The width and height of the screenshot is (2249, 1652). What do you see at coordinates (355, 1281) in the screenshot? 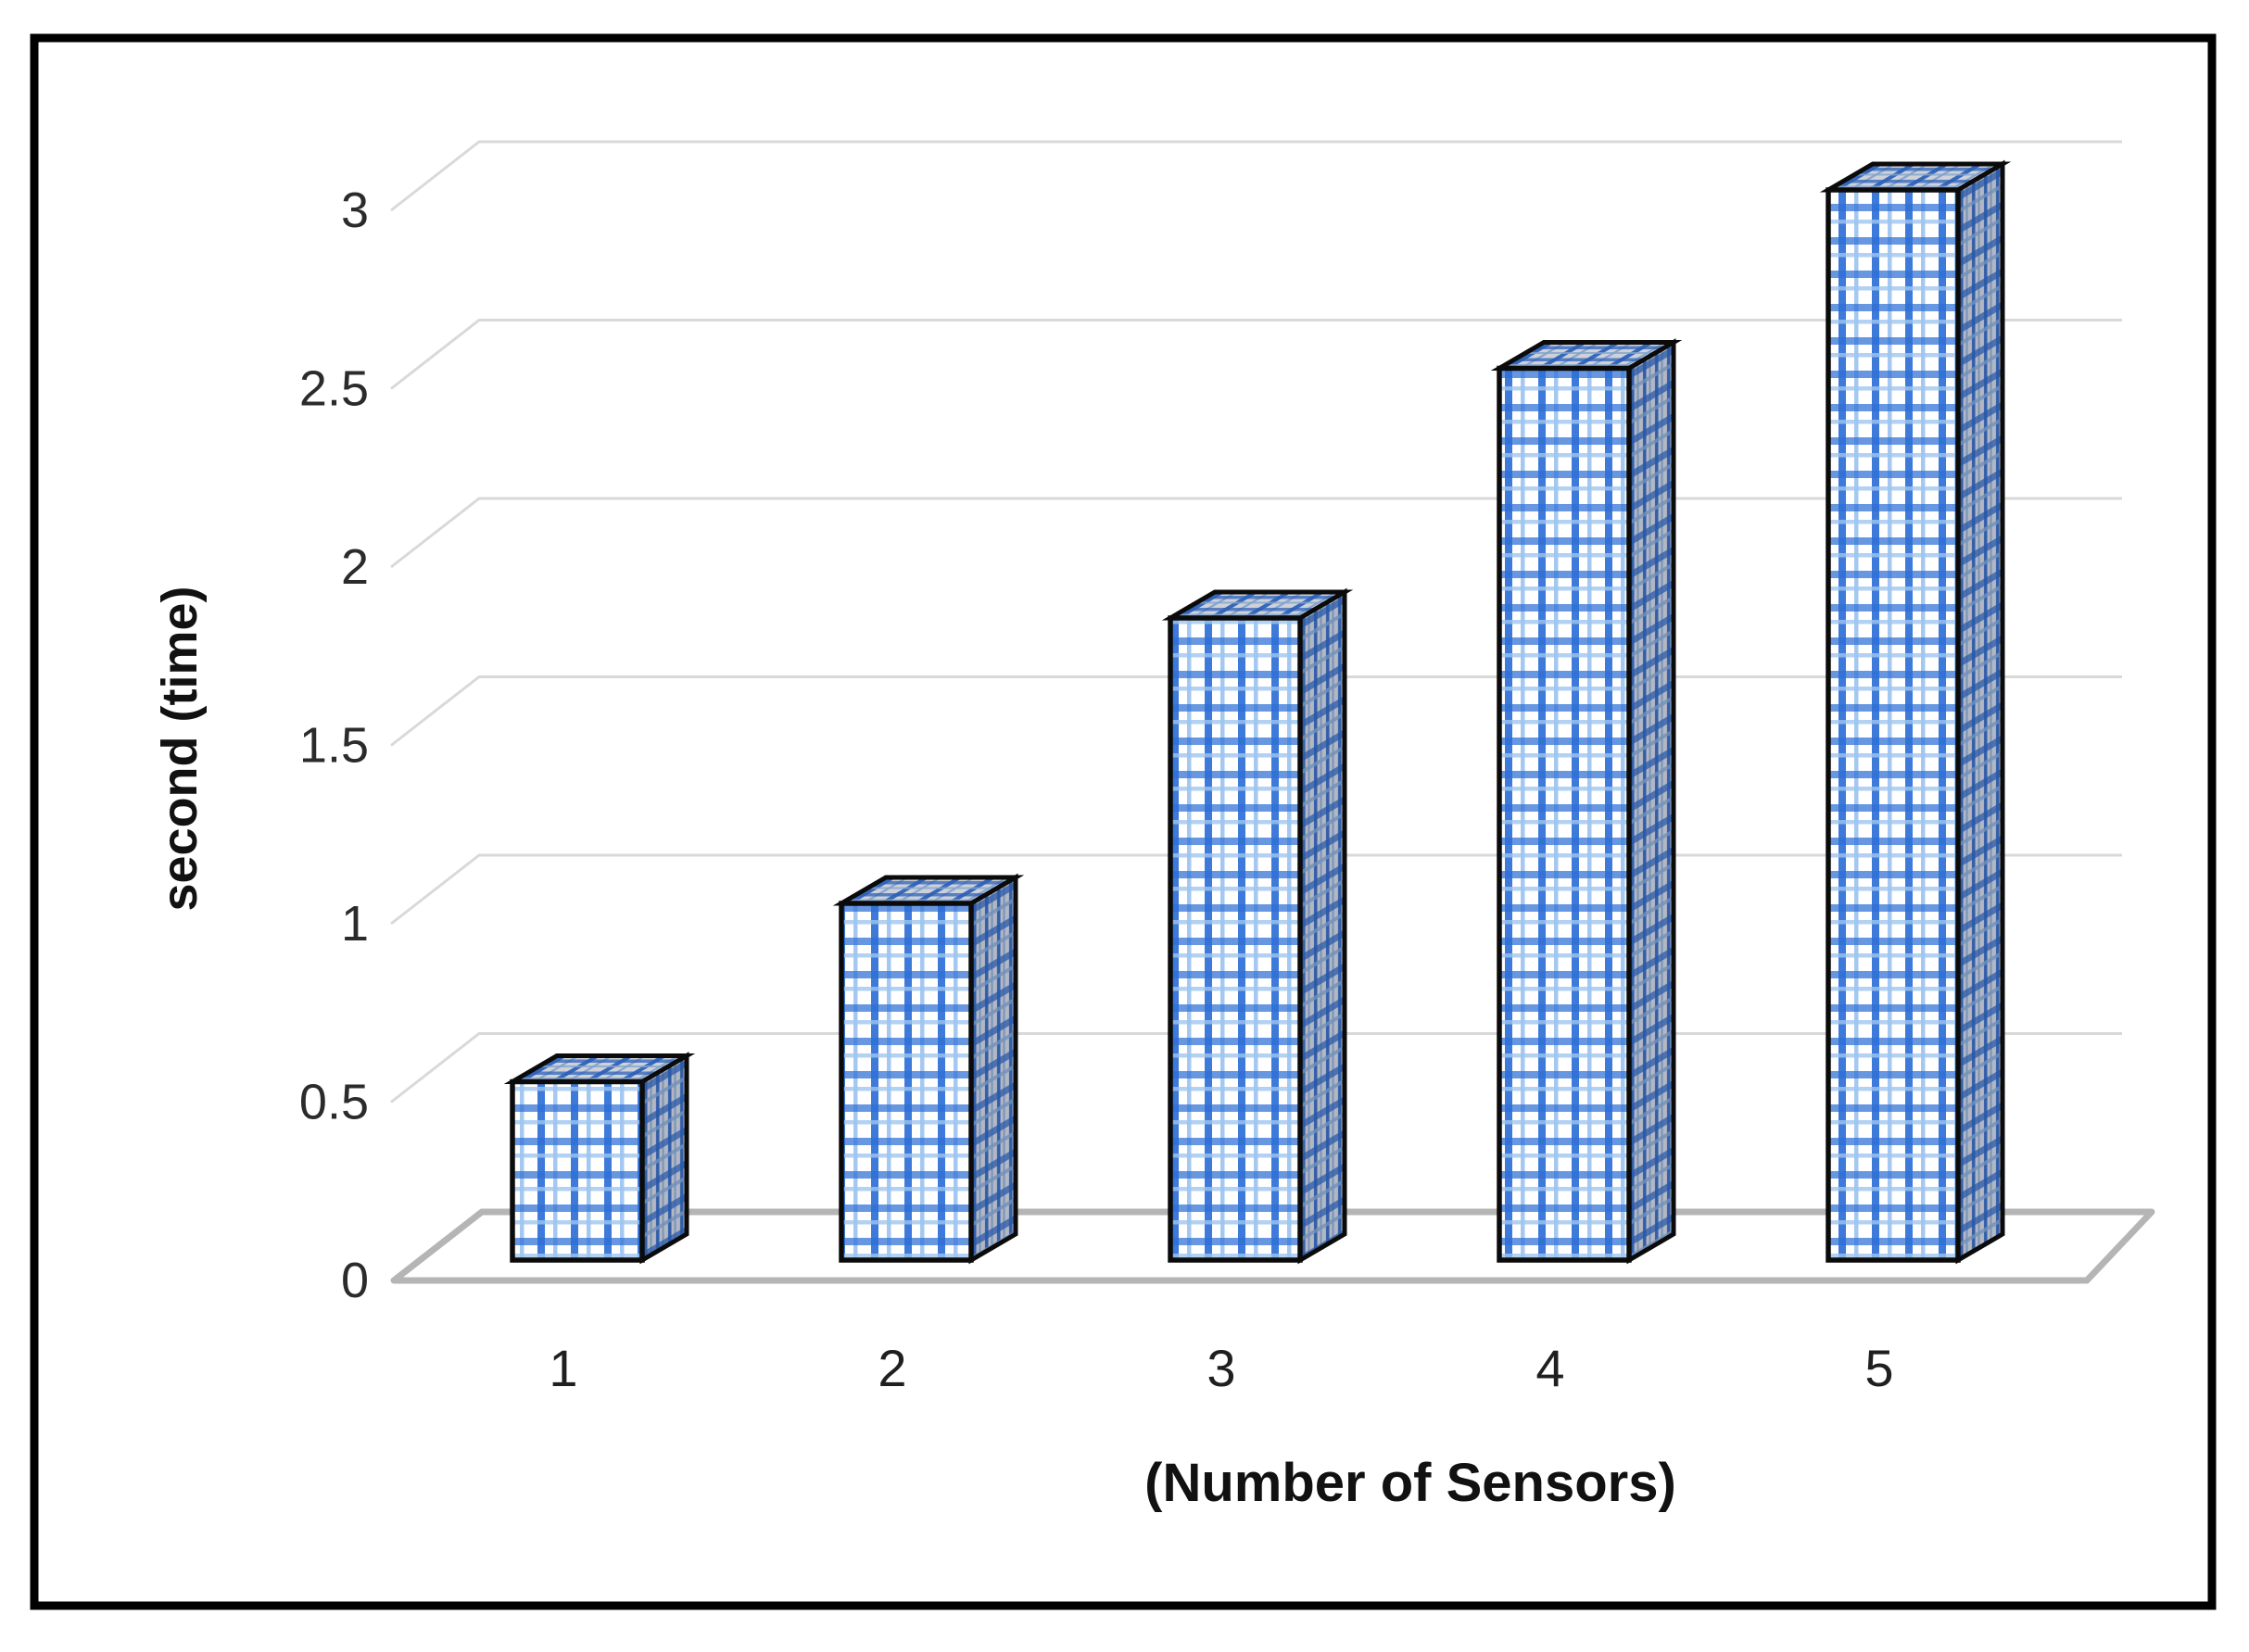
I see `y-tick-label: 0` at bounding box center [355, 1281].